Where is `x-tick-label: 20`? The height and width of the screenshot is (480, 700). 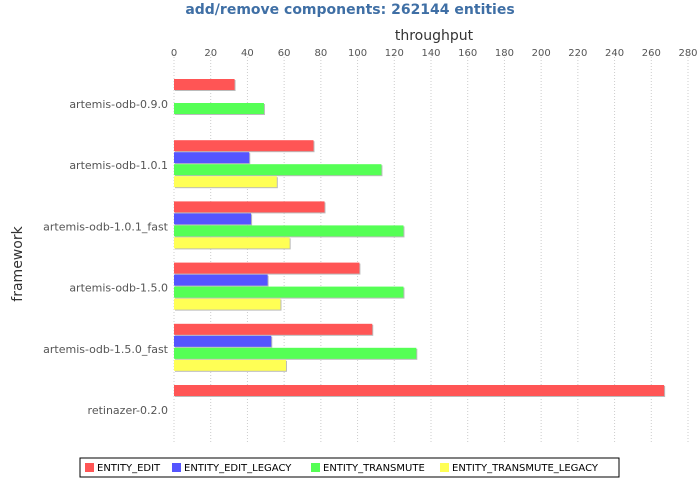 x-tick-label: 20 is located at coordinates (210, 53).